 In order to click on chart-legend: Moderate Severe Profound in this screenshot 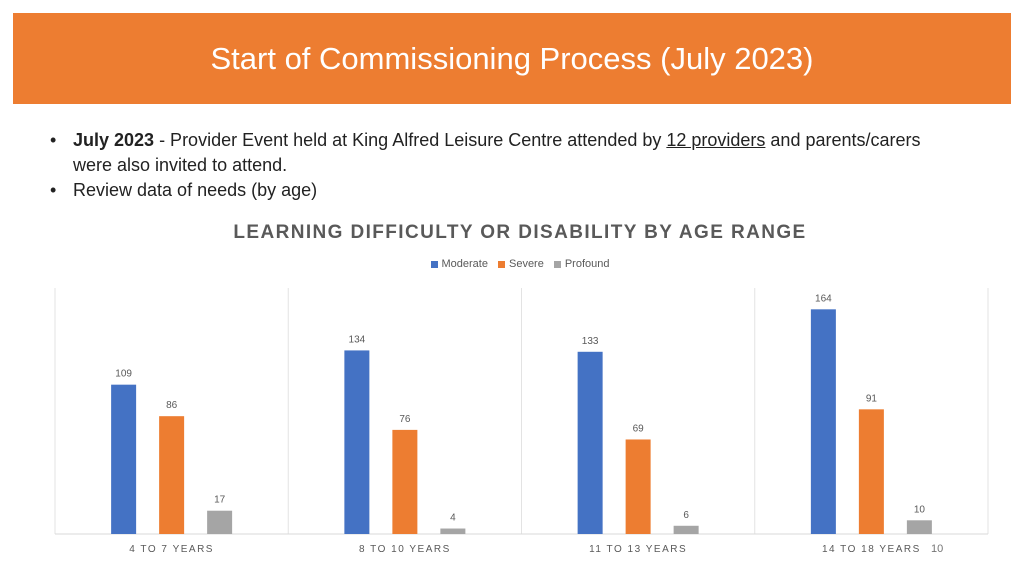, I will do `click(512, 264)`.